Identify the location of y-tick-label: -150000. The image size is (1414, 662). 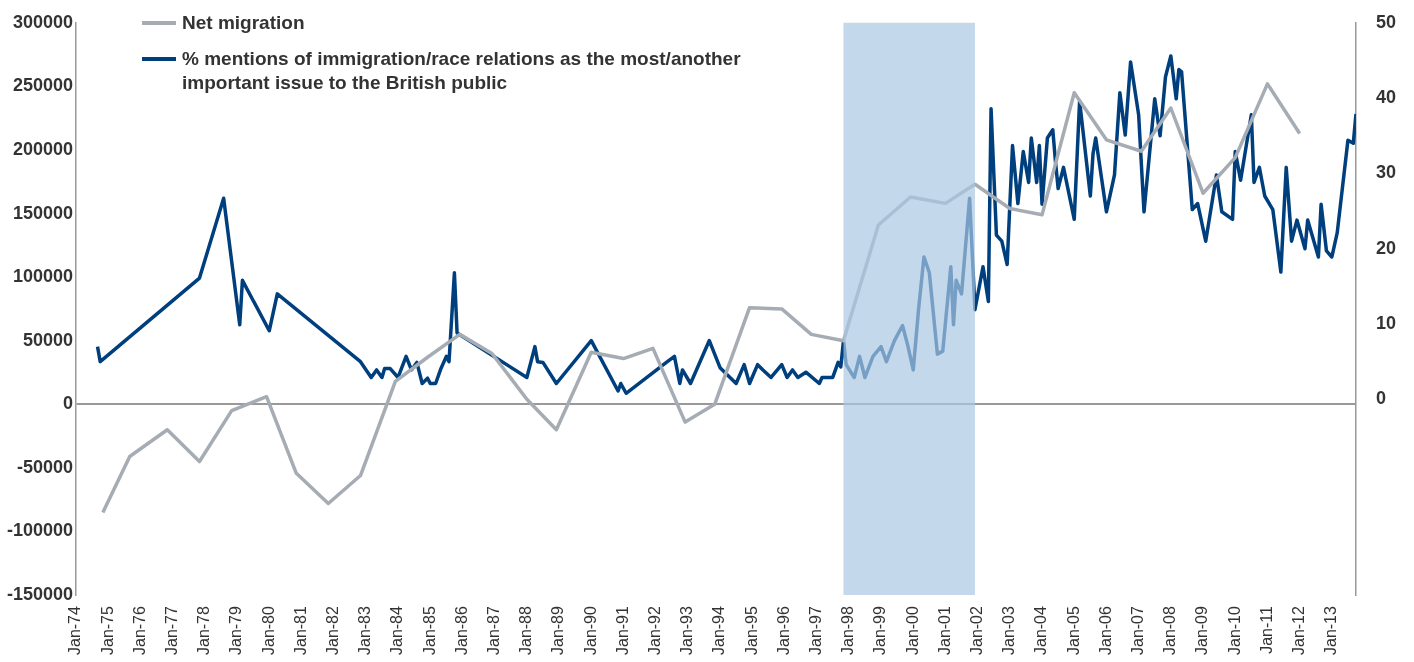
(40, 594).